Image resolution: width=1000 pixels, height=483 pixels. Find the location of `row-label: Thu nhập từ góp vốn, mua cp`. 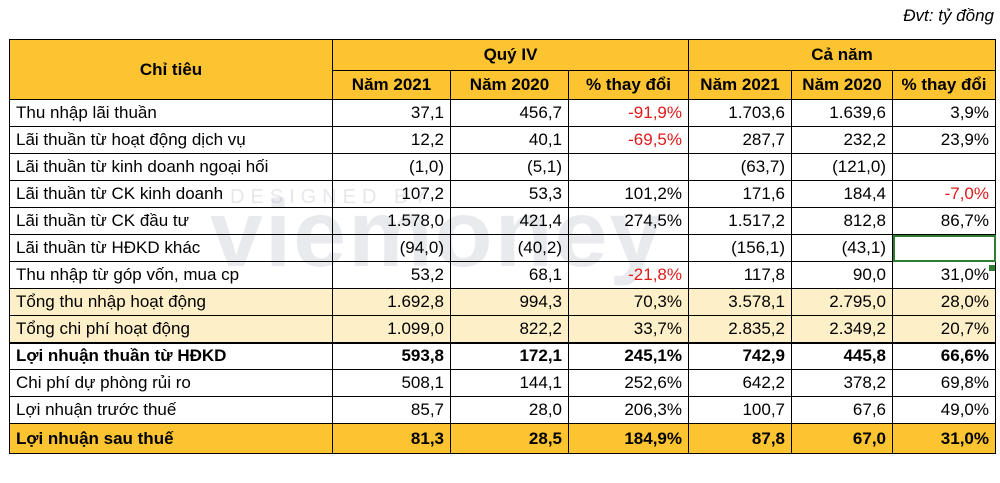

row-label: Thu nhập từ góp vốn, mua cp is located at coordinates (171, 275).